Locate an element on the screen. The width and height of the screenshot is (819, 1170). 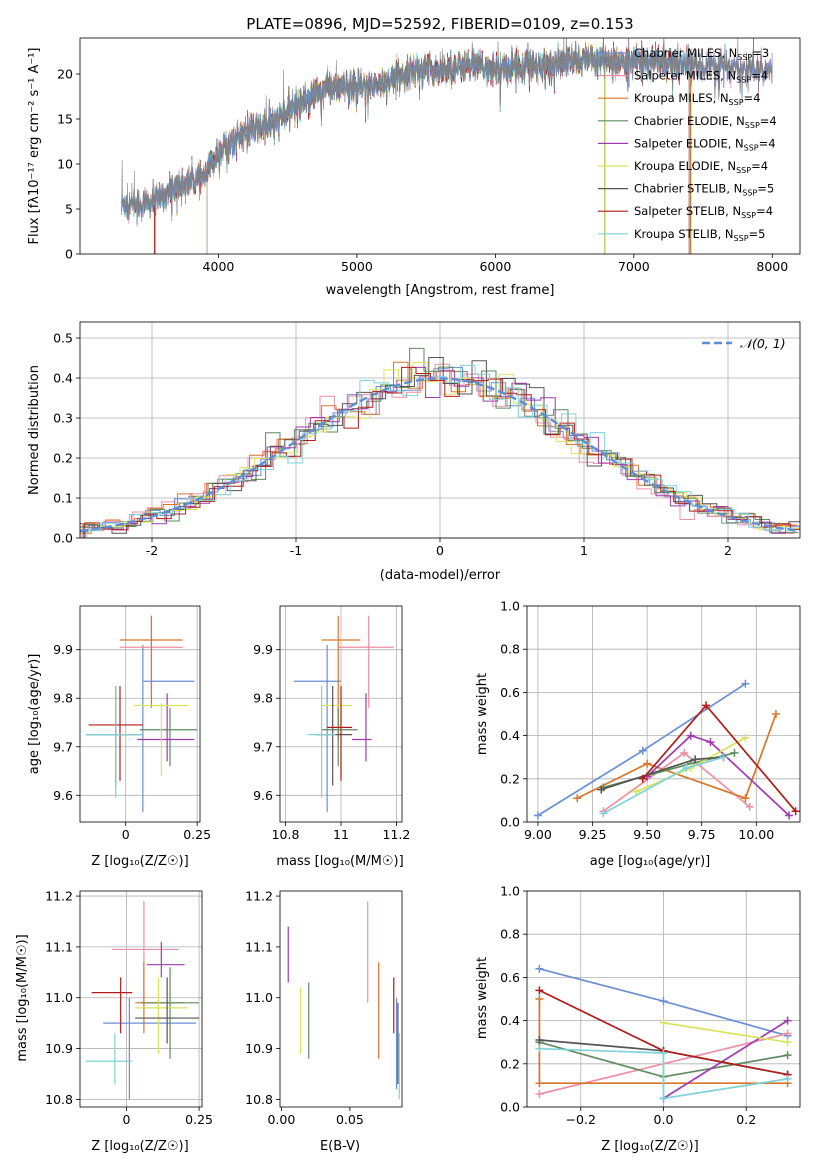
age-vs-metallicity-plot-area: 0 0.25 9.6 9.7 9.8 9.9 is located at coordinates (132, 723).